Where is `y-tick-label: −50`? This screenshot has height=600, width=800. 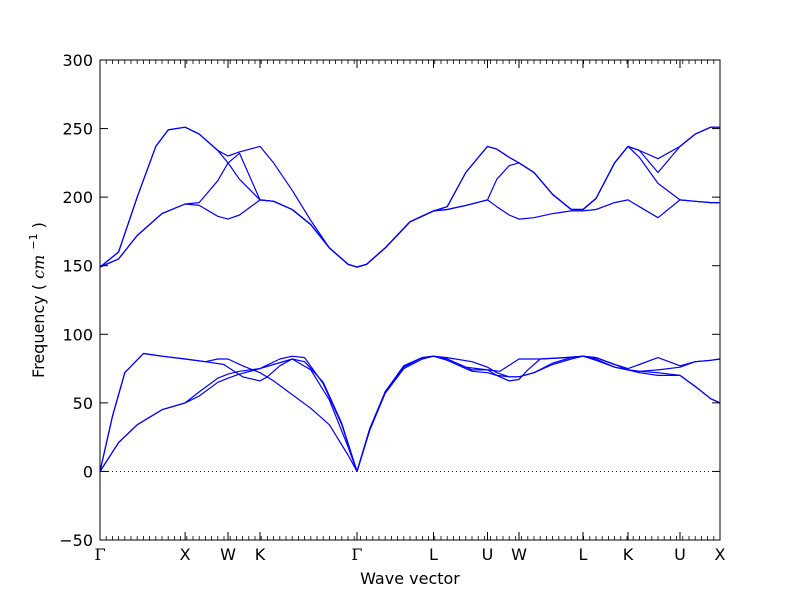 y-tick-label: −50 is located at coordinates (76, 540).